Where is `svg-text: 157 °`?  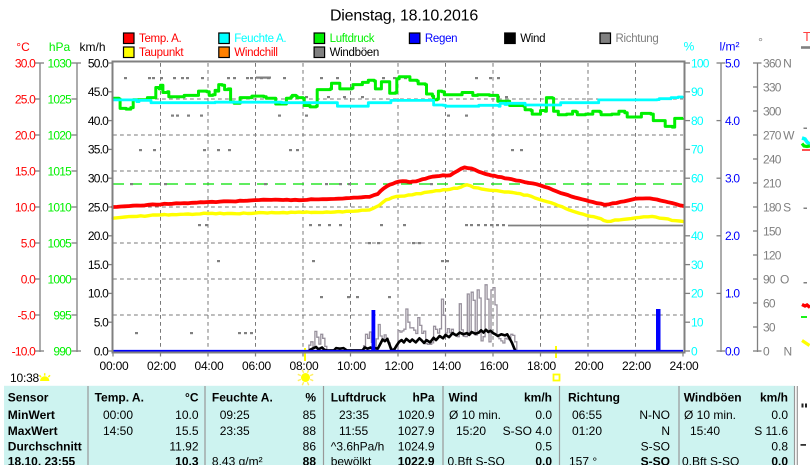
svg-text: 157 ° is located at coordinates (583, 460).